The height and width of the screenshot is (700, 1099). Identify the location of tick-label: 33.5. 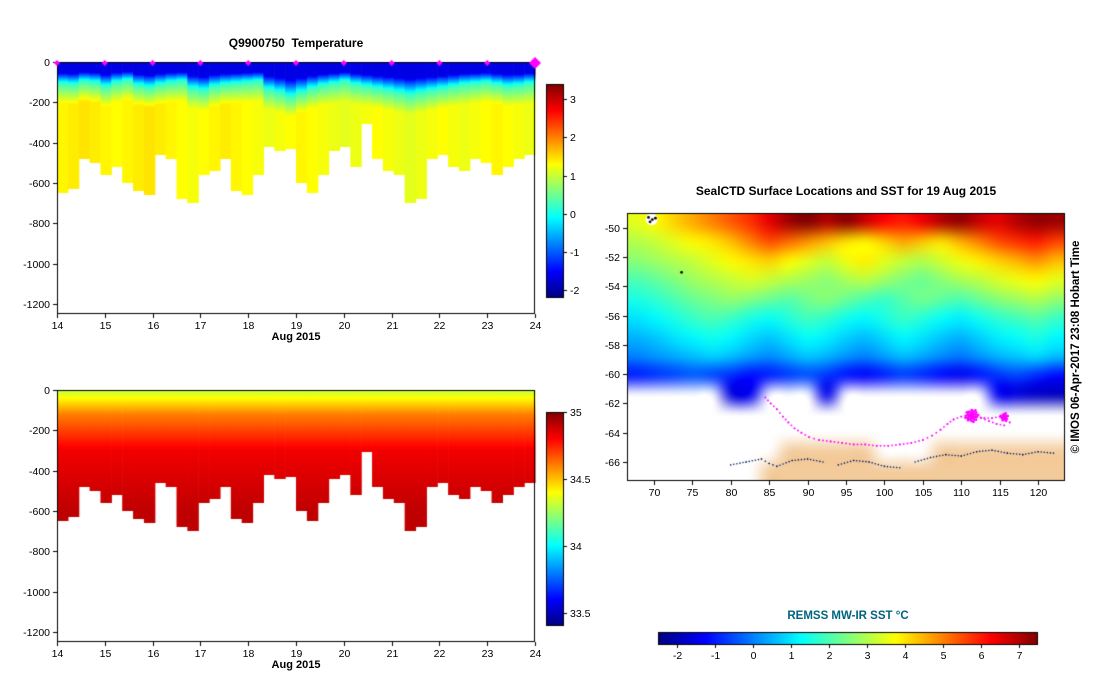
(580, 613).